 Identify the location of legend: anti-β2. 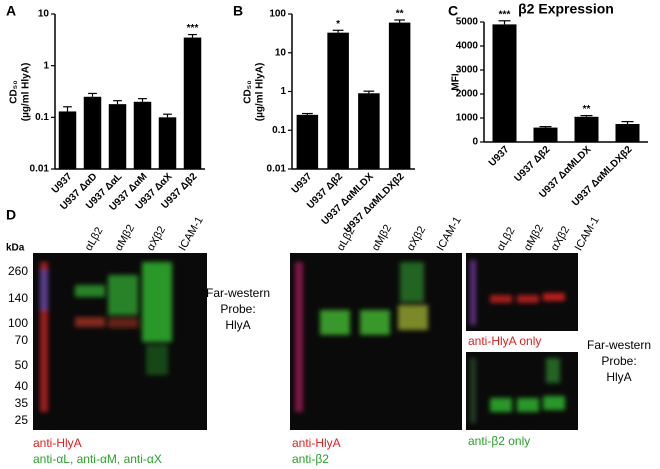
(310, 459).